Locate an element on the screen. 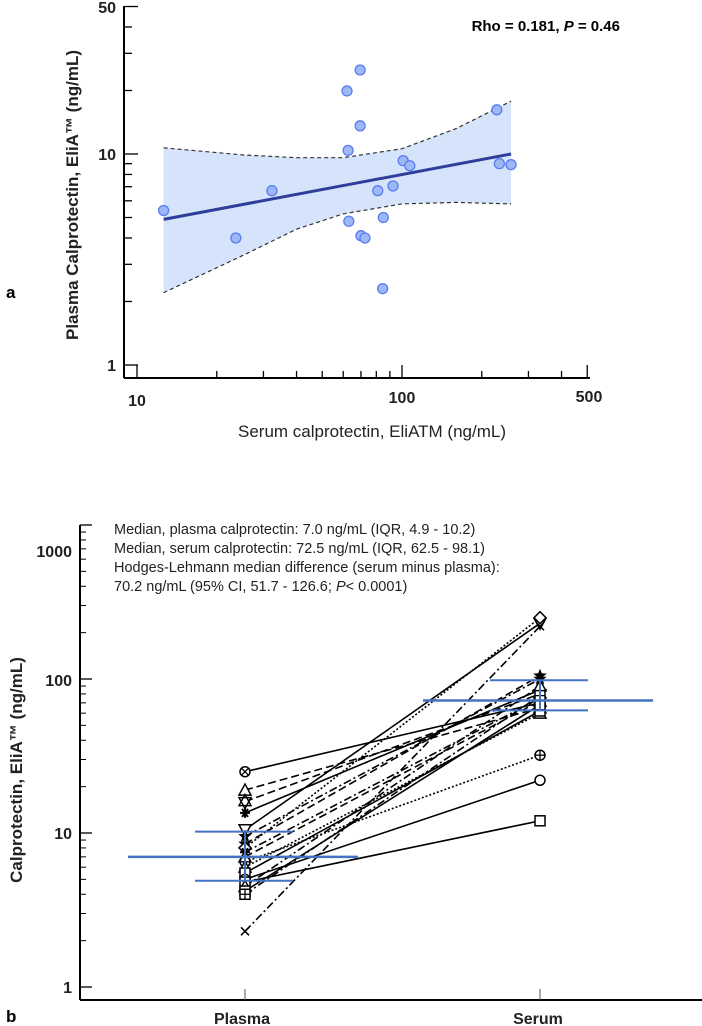 This screenshot has width=702, height=1026. square-marker is located at coordinates (540, 821).